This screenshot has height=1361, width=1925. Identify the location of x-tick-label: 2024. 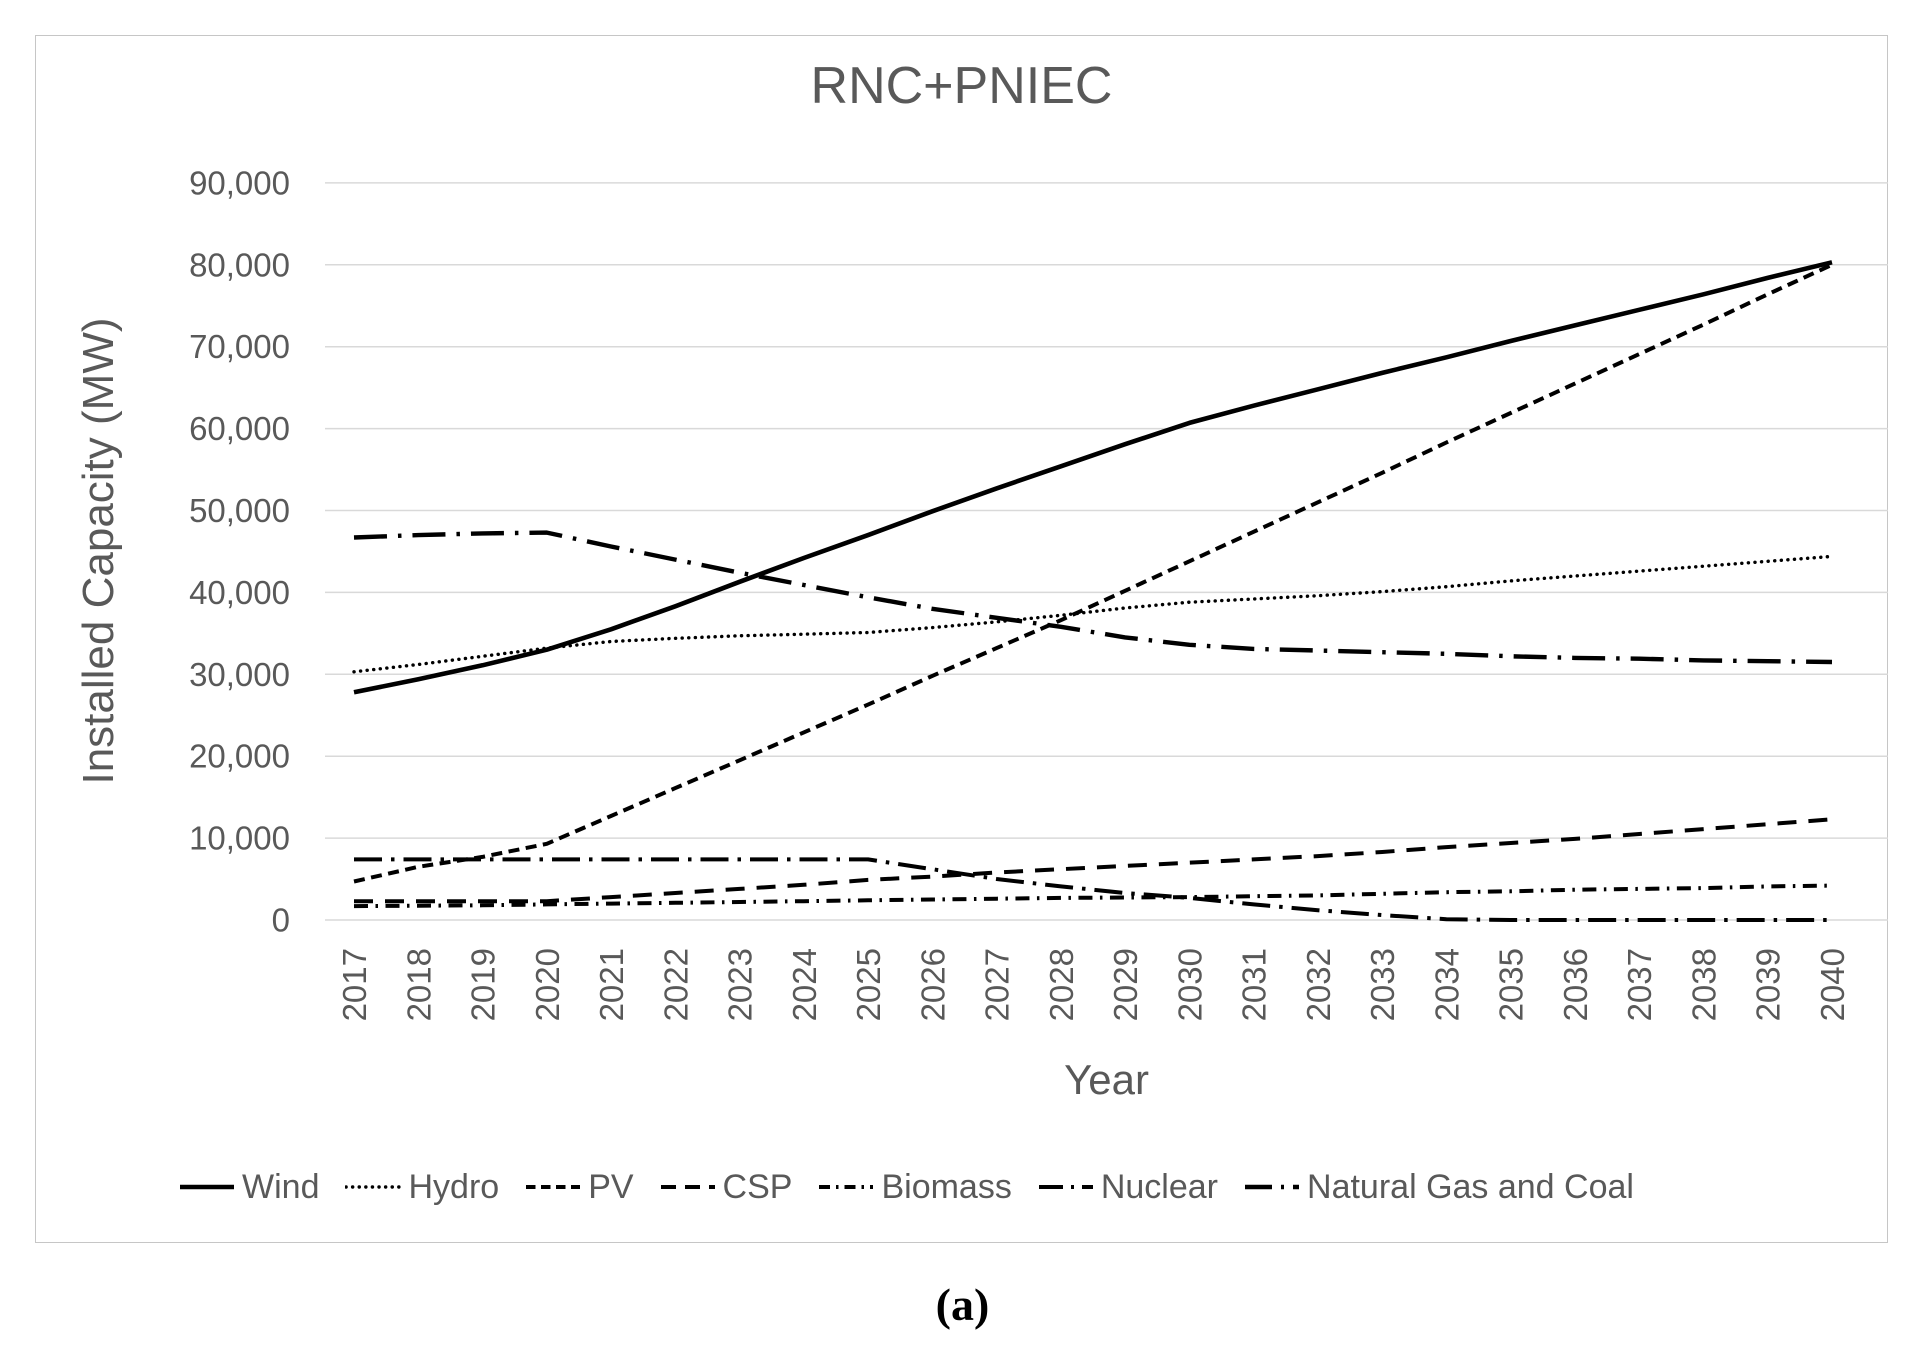
(804, 984).